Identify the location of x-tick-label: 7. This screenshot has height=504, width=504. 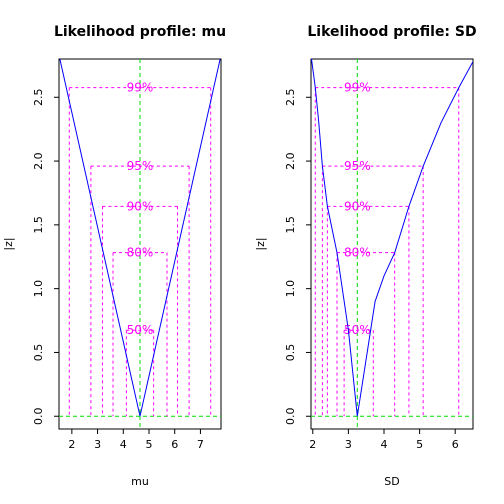
(200, 444).